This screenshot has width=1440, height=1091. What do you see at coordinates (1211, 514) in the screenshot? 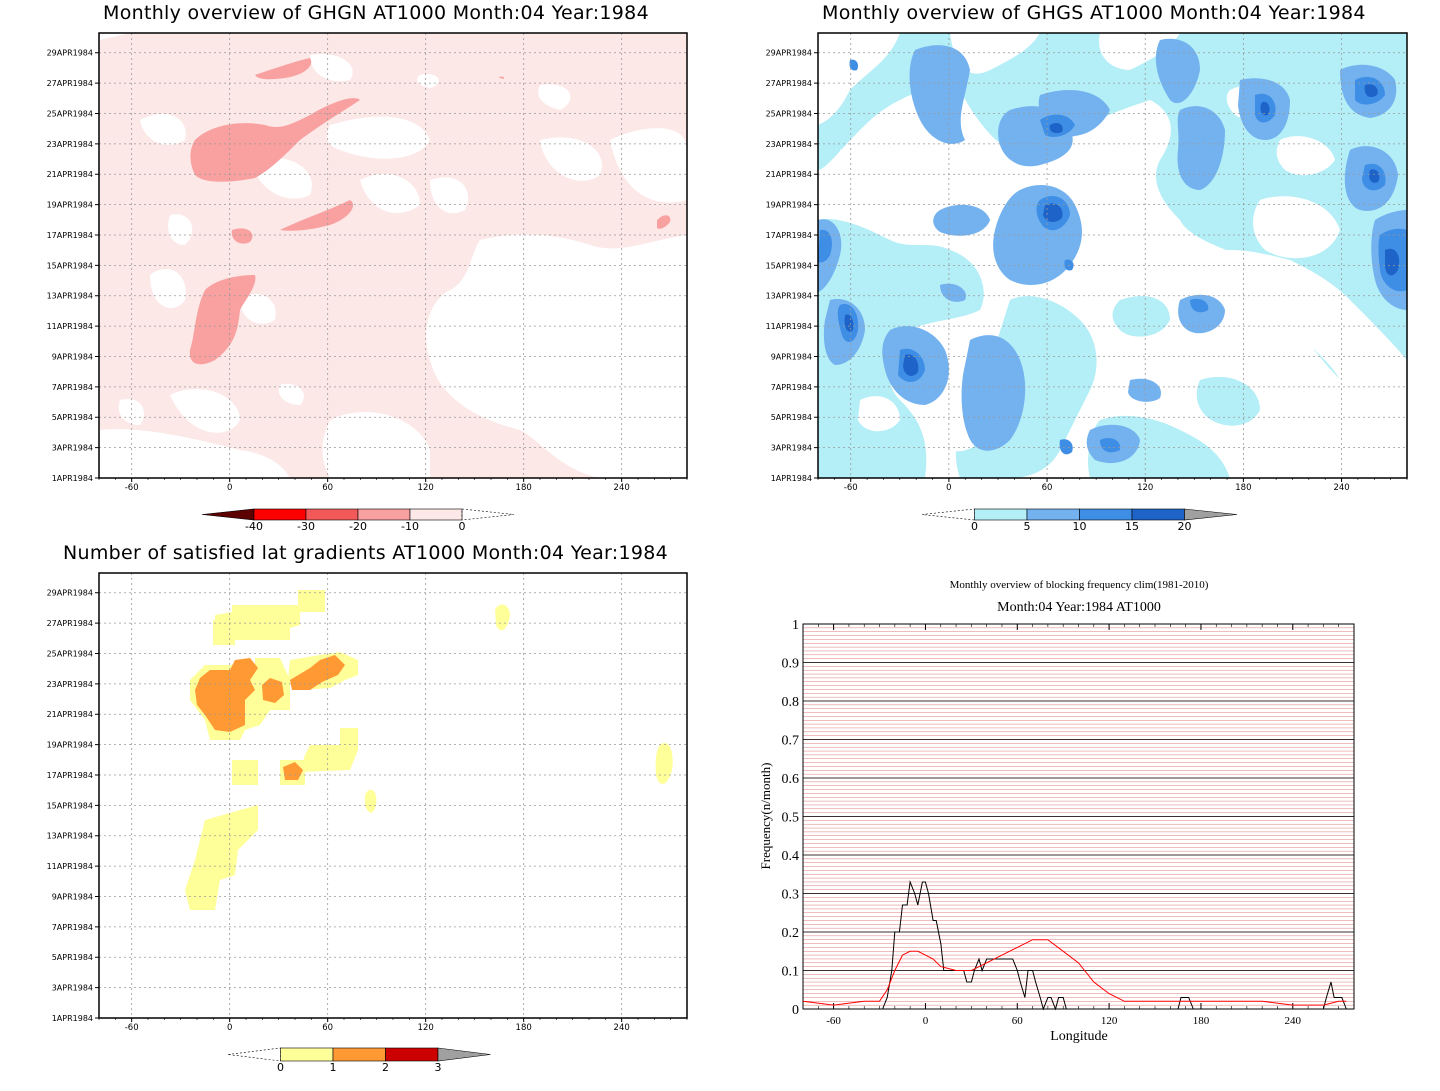
I see `cbB-right-arrow` at bounding box center [1211, 514].